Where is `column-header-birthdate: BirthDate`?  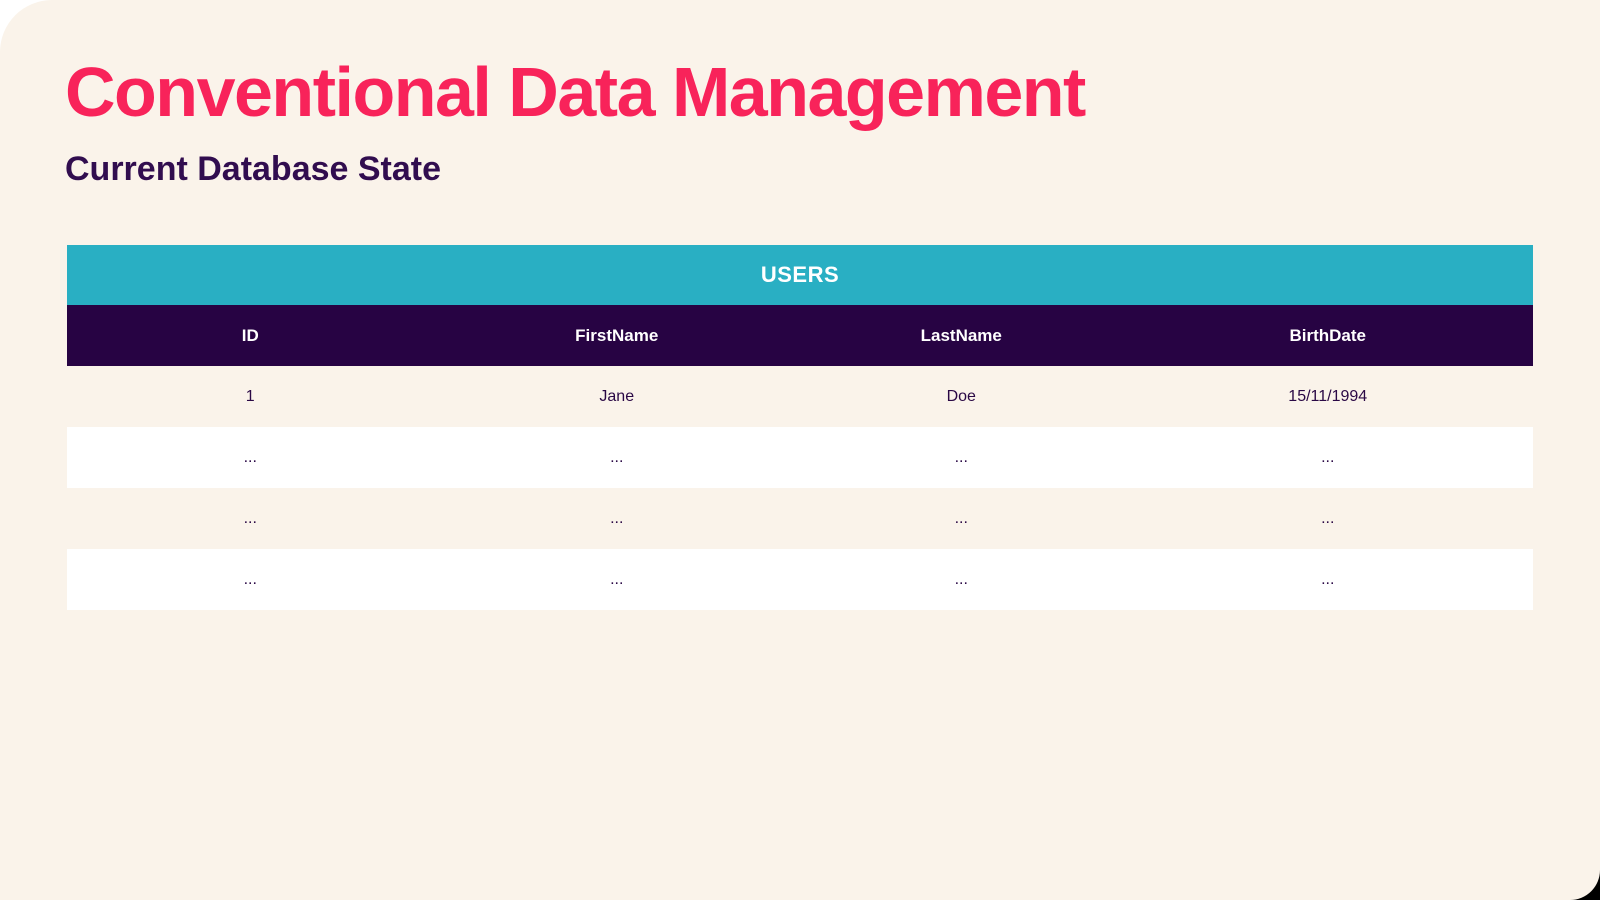 column-header-birthdate: BirthDate is located at coordinates (1327, 335).